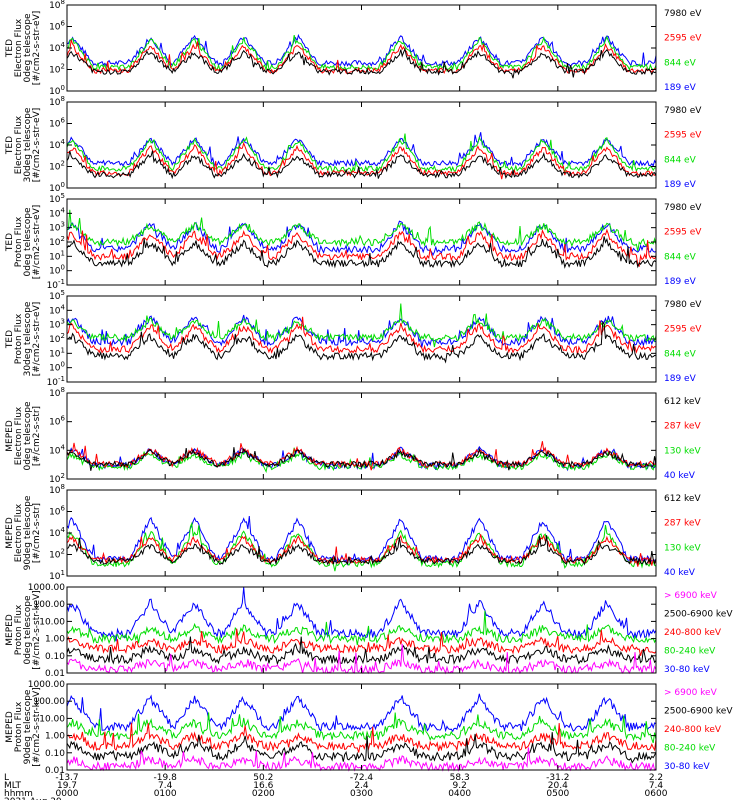 The image size is (750, 800). Describe the element at coordinates (682, 402) in the screenshot. I see `legend-entry: 612 keV` at that location.